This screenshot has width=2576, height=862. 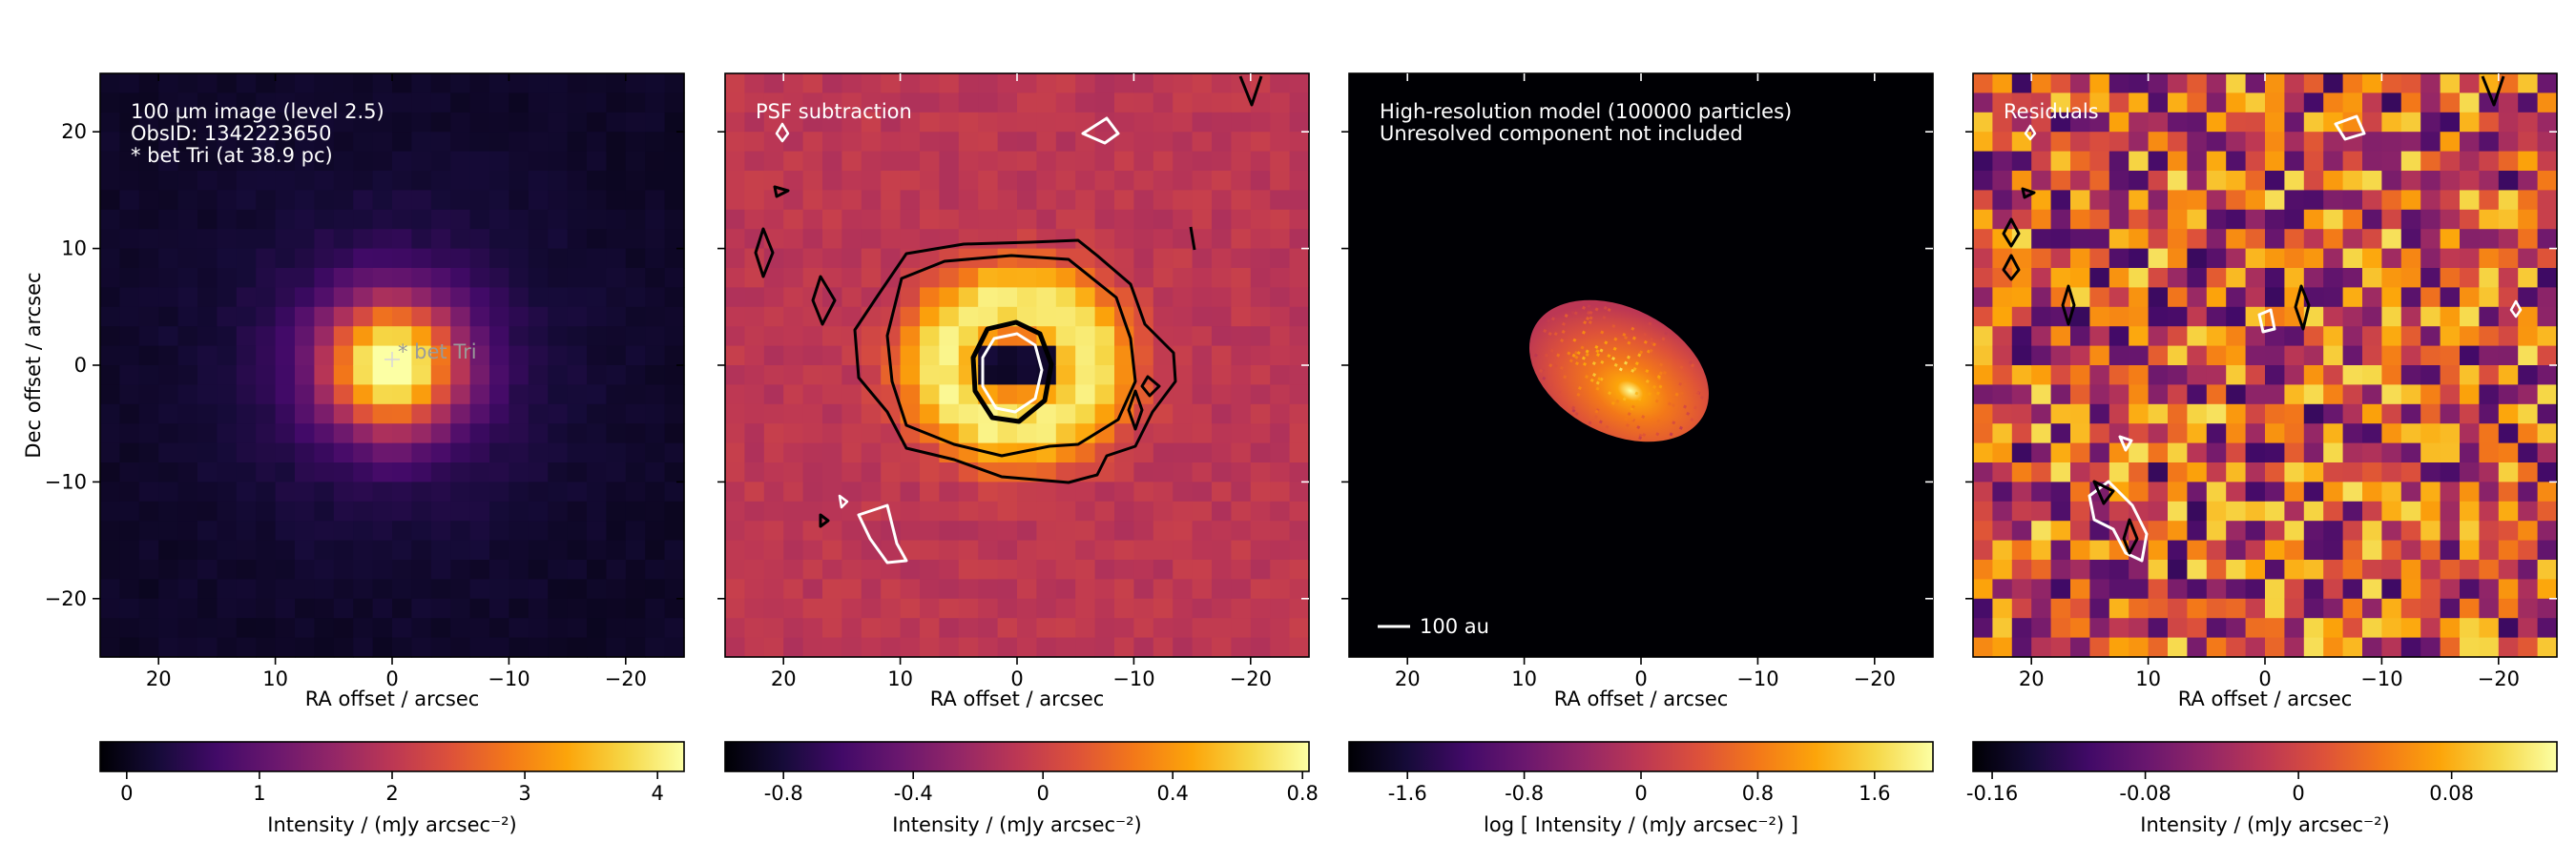 What do you see at coordinates (66, 598) in the screenshot?
I see `y-tick-label: −20` at bounding box center [66, 598].